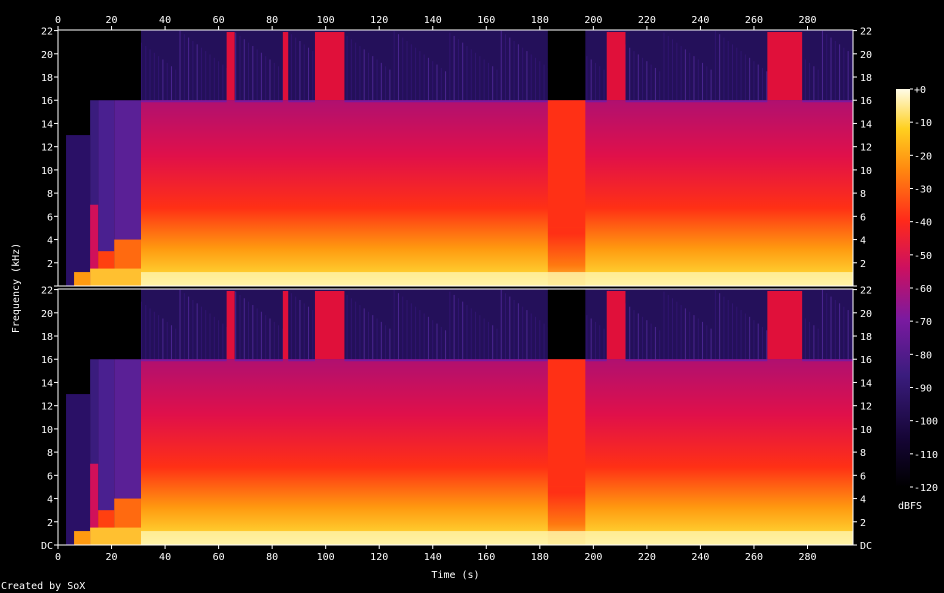 Image resolution: width=944 pixels, height=593 pixels. I want to click on x-tick-label: 60, so click(219, 20).